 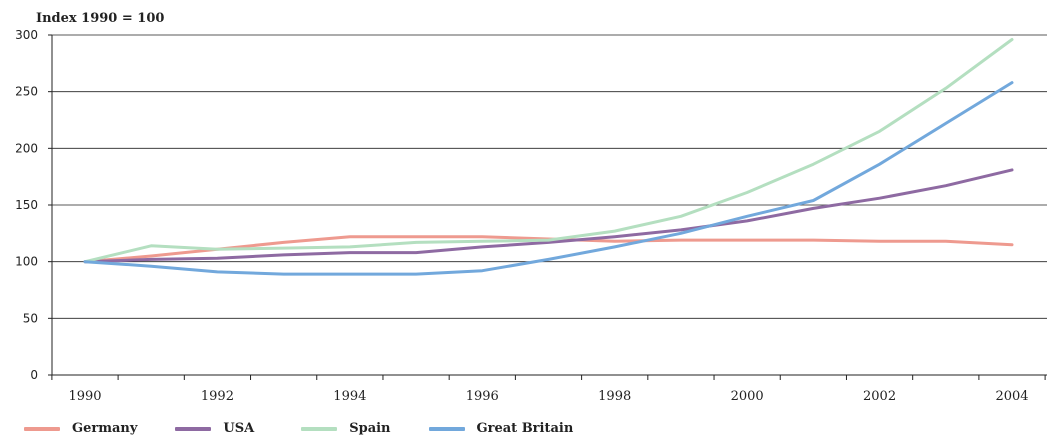 I want to click on legend-item-great-britain: Great Britain, so click(x=501, y=428).